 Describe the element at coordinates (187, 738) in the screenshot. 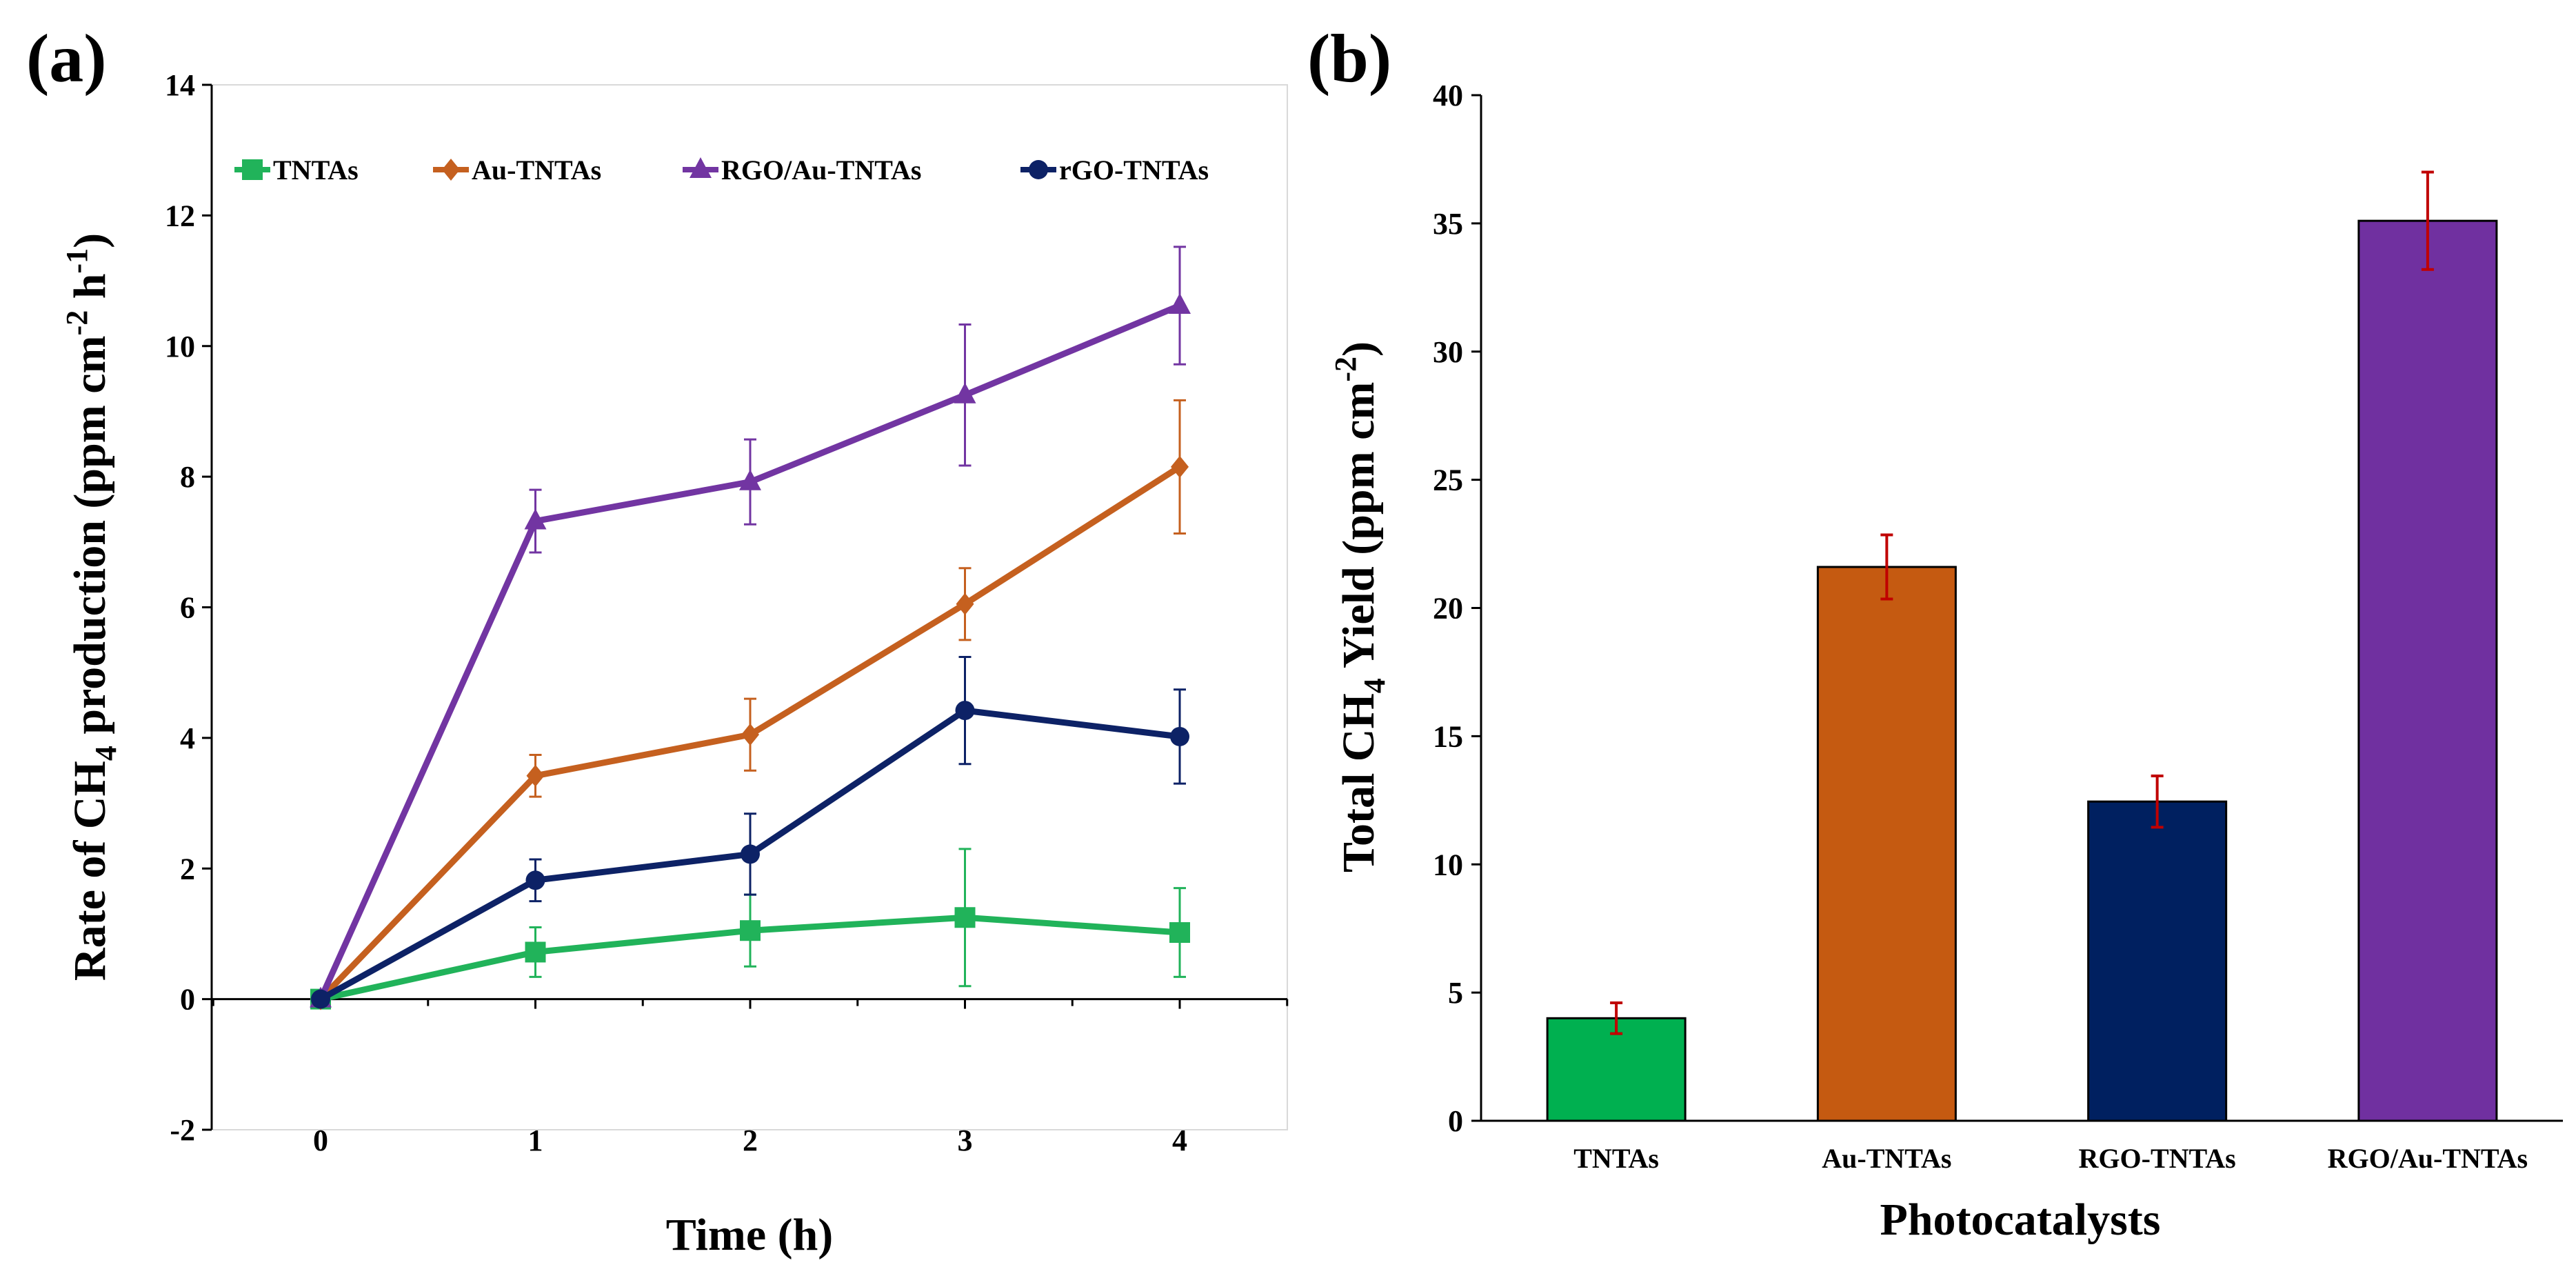

I see `y-tick-label: 4` at that location.